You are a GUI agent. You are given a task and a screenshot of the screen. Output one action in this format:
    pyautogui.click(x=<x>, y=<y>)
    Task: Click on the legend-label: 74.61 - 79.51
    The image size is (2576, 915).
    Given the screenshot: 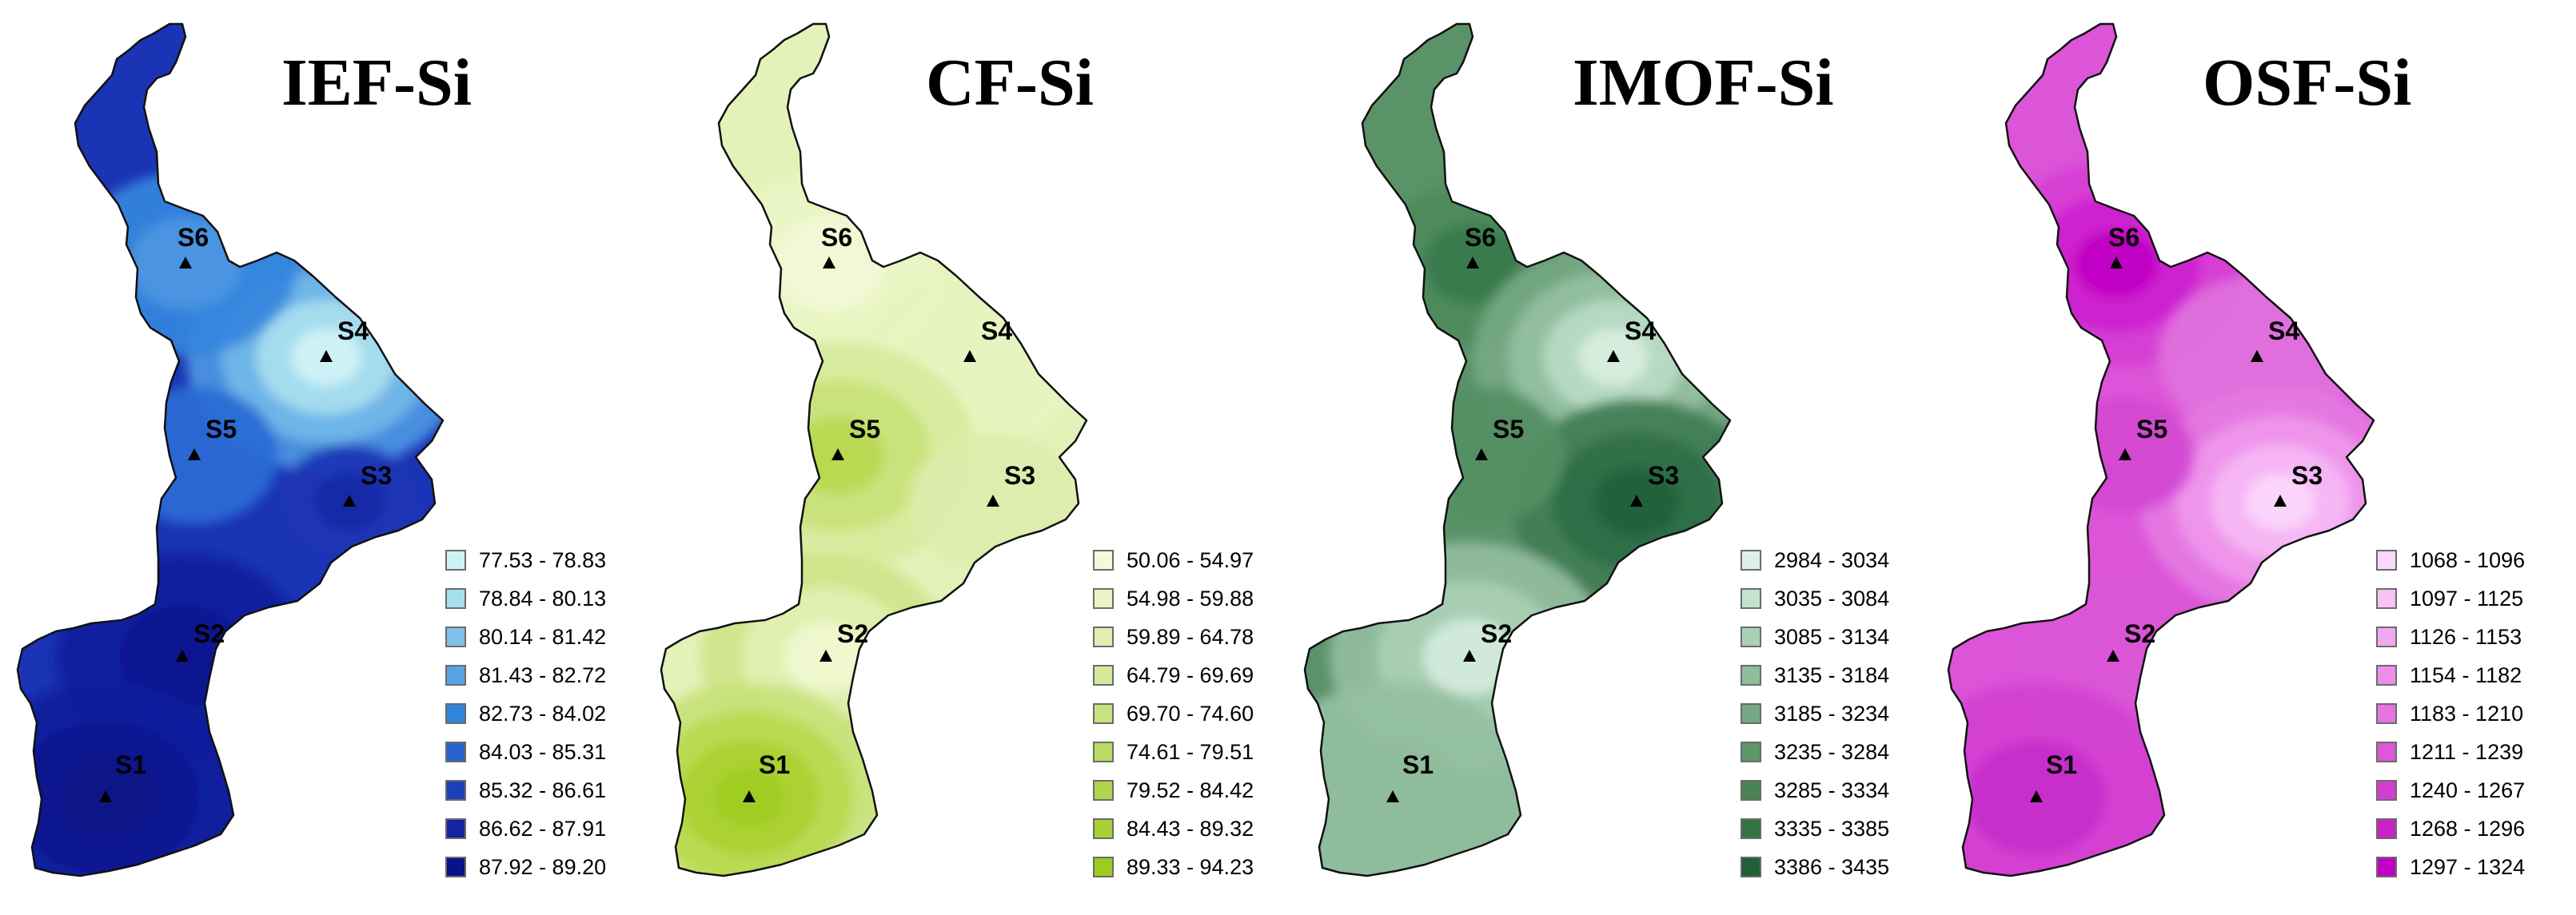 What is the action you would take?
    pyautogui.click(x=1190, y=752)
    